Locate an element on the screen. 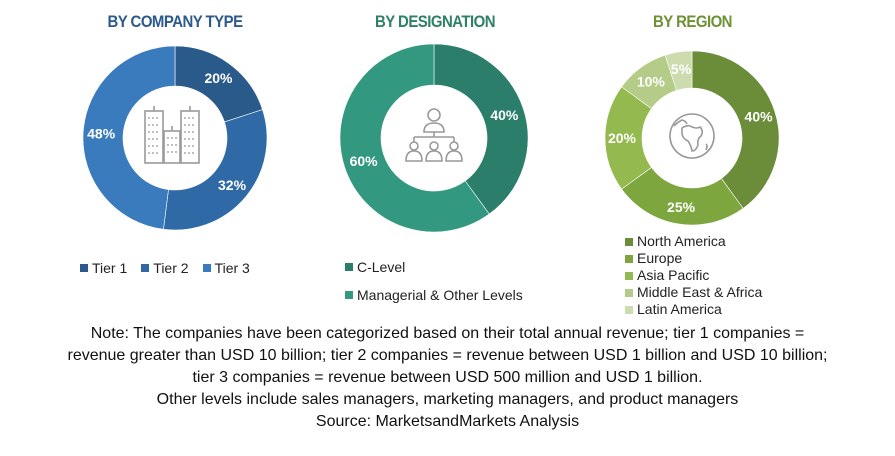 This screenshot has height=456, width=895. legend-item: C-Level is located at coordinates (434, 267).